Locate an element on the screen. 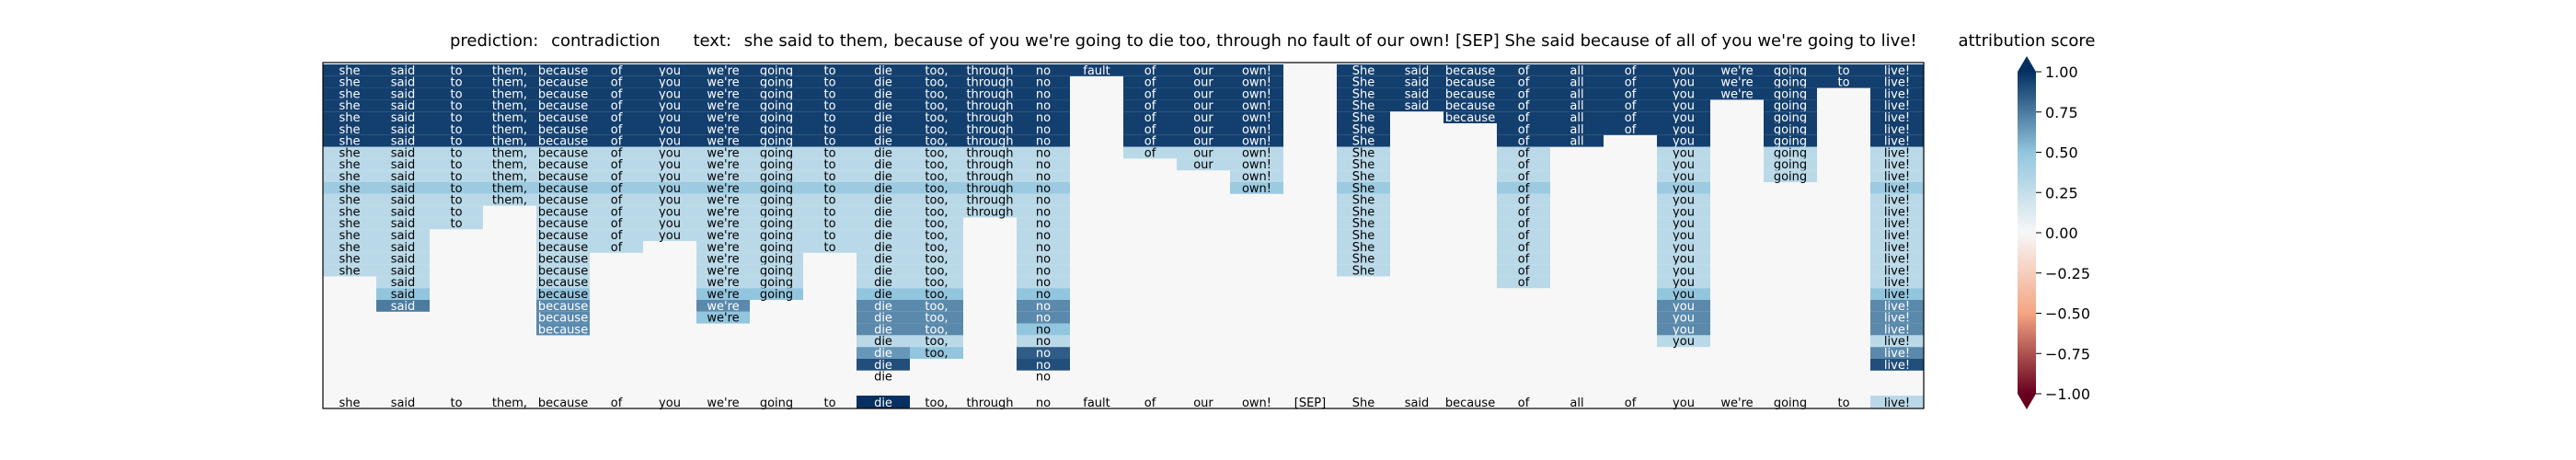 The image size is (2576, 460). token-row-label: She is located at coordinates (1363, 403).